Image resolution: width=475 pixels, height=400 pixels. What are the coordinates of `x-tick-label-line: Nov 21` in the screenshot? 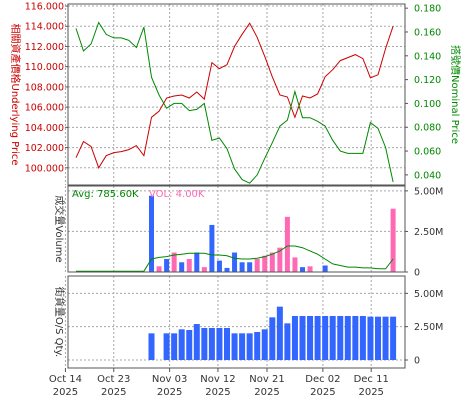 It's located at (266, 379).